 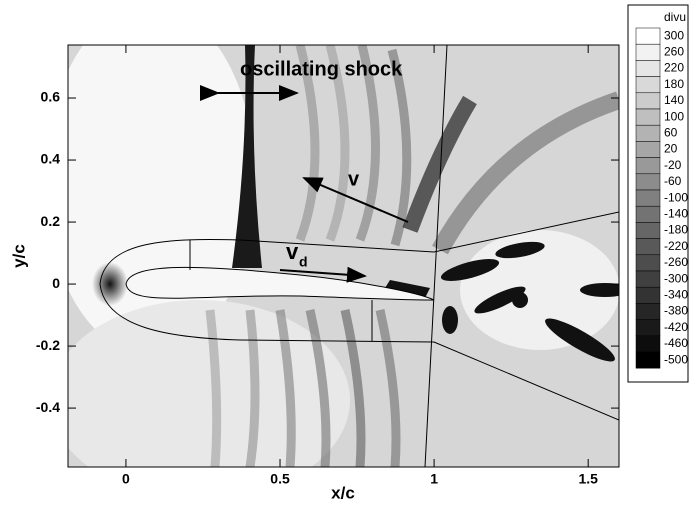 I want to click on colorbar-label: -380, so click(x=676, y=311).